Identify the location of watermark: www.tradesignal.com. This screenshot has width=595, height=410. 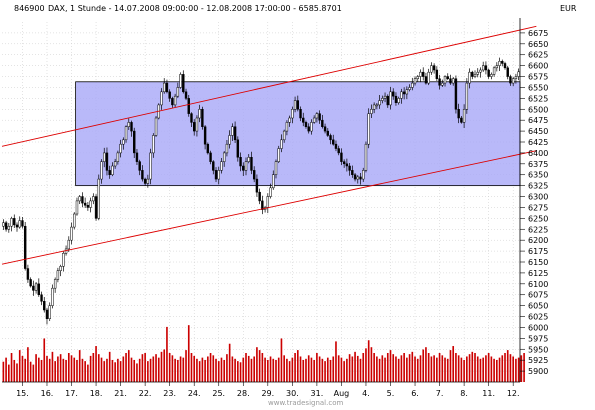
(305, 403).